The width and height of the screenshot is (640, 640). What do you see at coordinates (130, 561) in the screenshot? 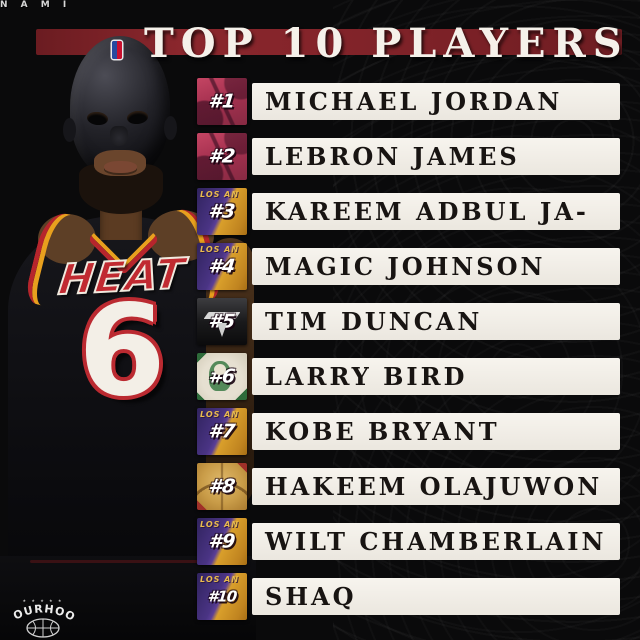
I see `shorts-waistband` at bounding box center [130, 561].